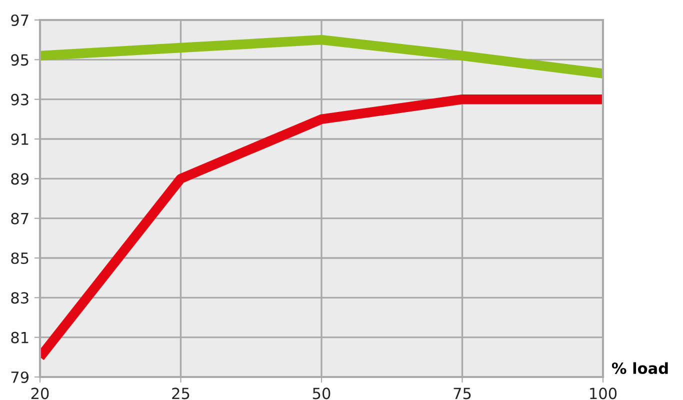 The width and height of the screenshot is (683, 400). What do you see at coordinates (19, 258) in the screenshot?
I see `y-tick-label: 85` at bounding box center [19, 258].